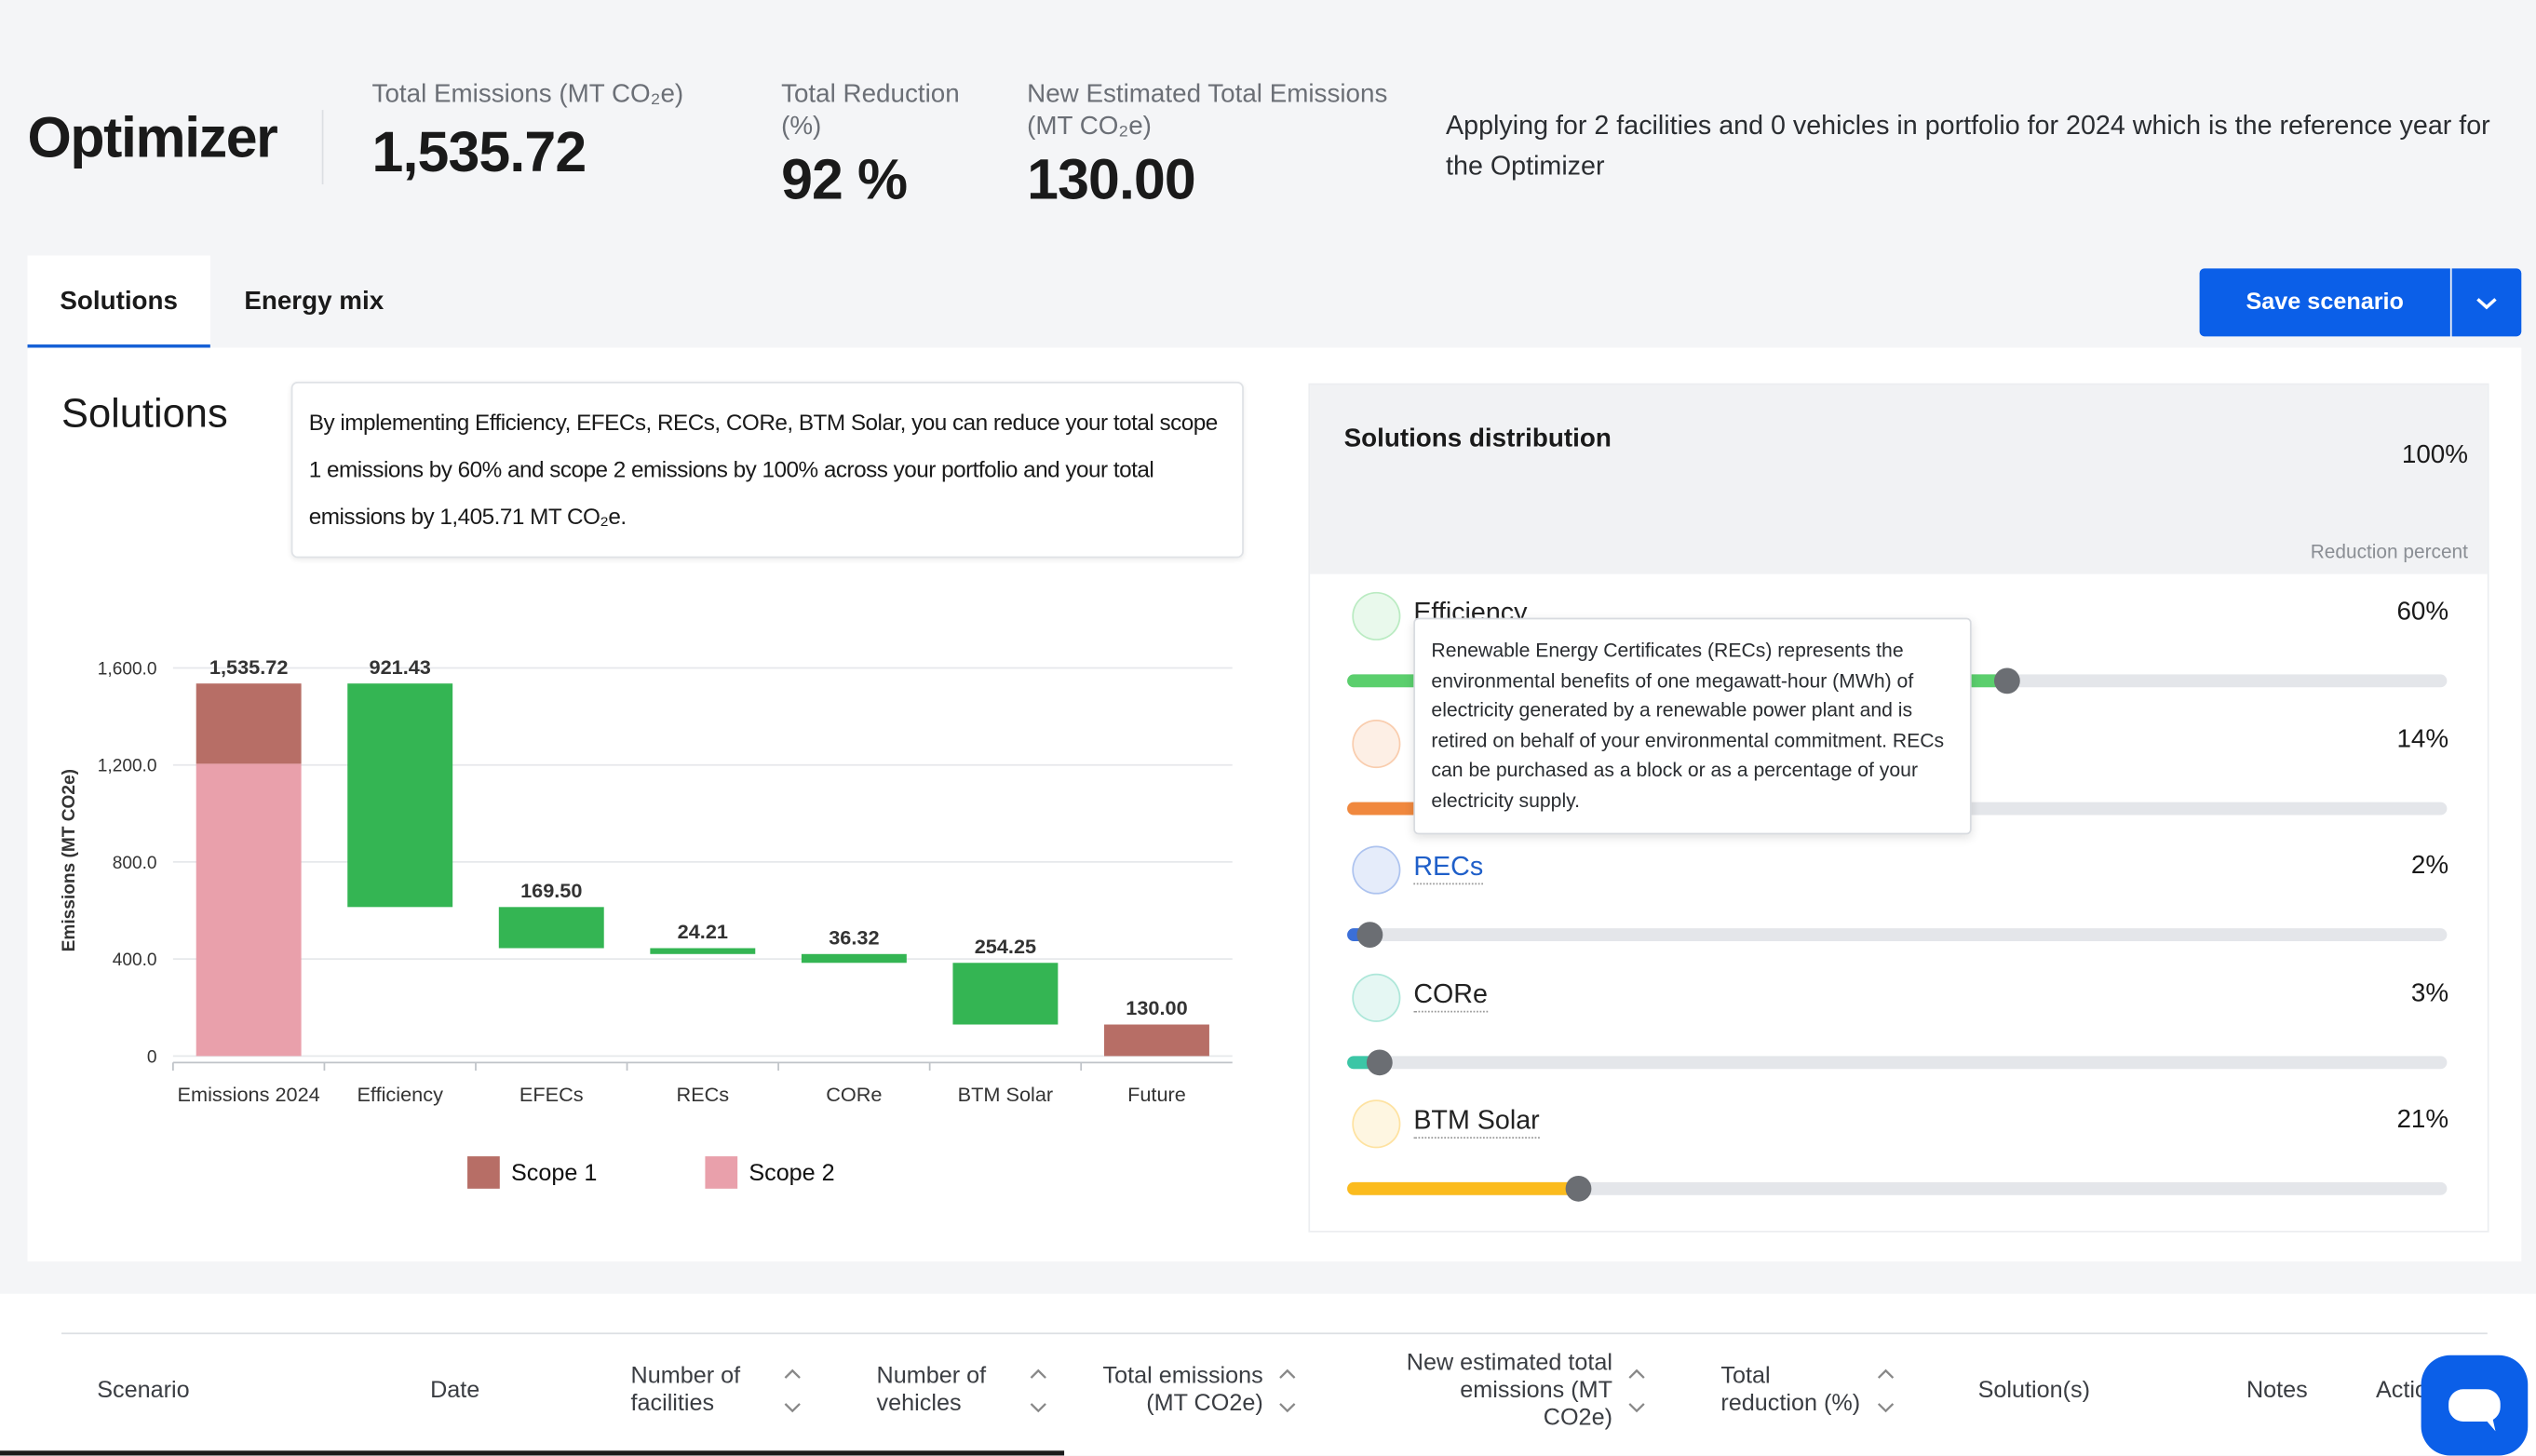 This screenshot has width=2536, height=1456. I want to click on percent-value: 21, so click(2411, 1120).